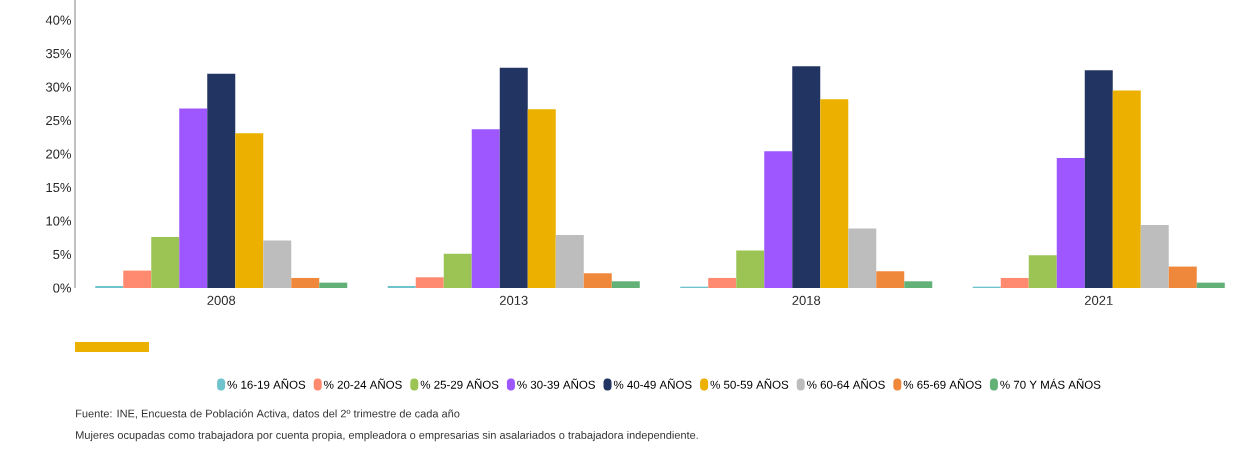 This screenshot has height=449, width=1247. Describe the element at coordinates (459, 383) in the screenshot. I see `legend-label: % 25-29 AÑOS` at that location.